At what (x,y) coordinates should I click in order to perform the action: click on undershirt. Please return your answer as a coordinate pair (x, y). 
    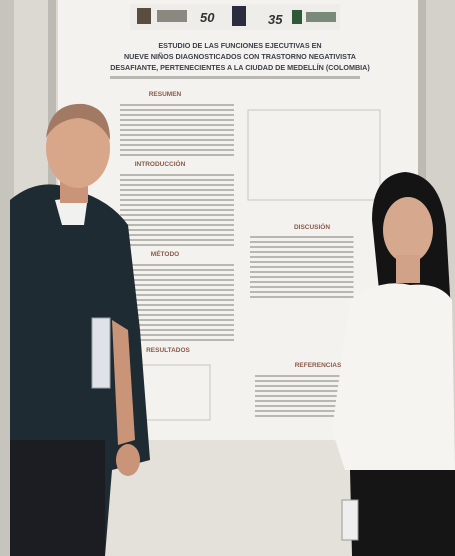
    Looking at the image, I should click on (71, 210).